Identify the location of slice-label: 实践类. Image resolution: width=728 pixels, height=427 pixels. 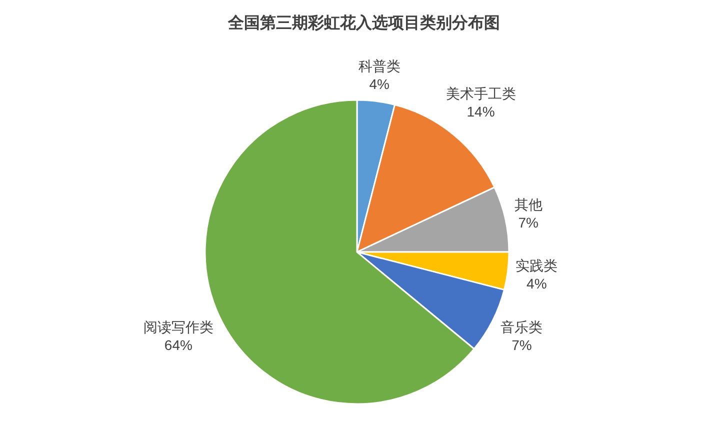
(537, 266).